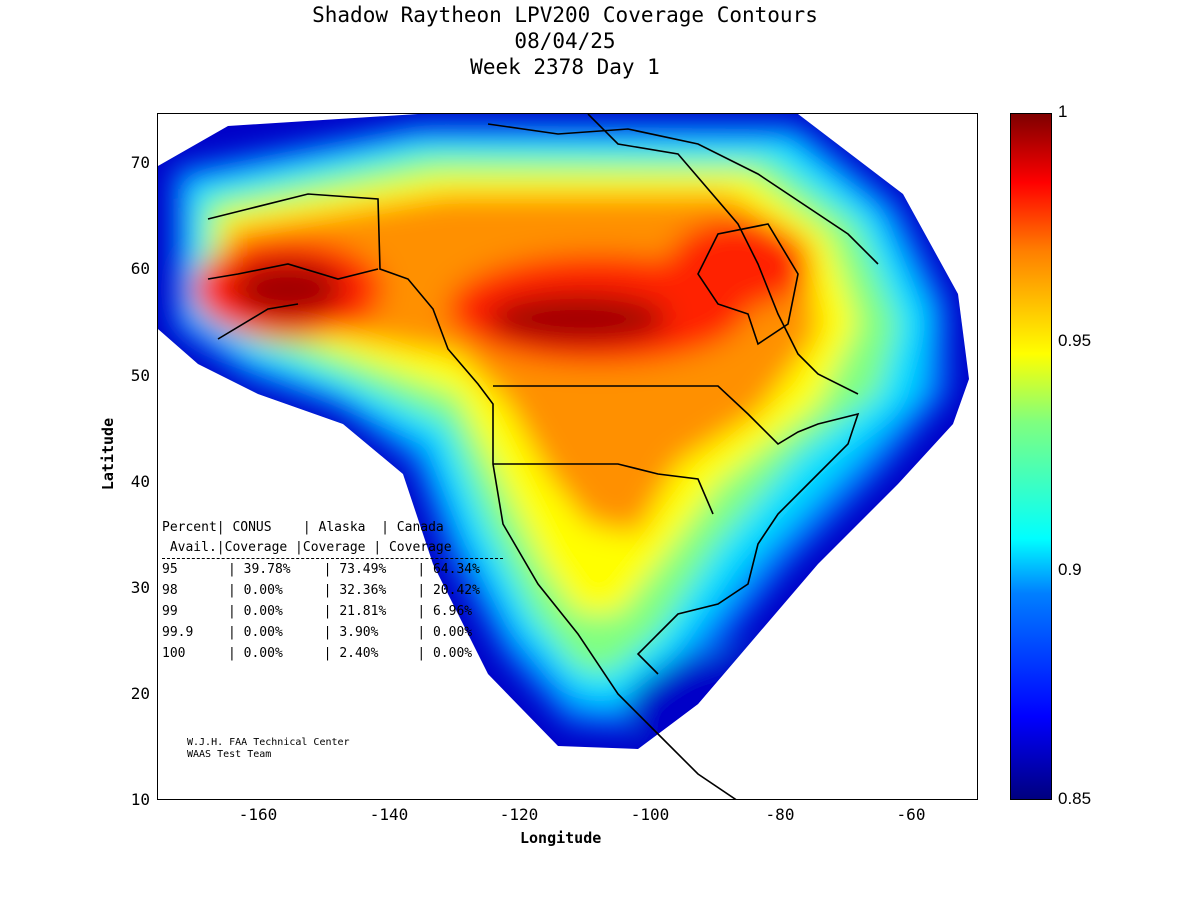  I want to click on colorbar-tick: 0.9, so click(1070, 569).